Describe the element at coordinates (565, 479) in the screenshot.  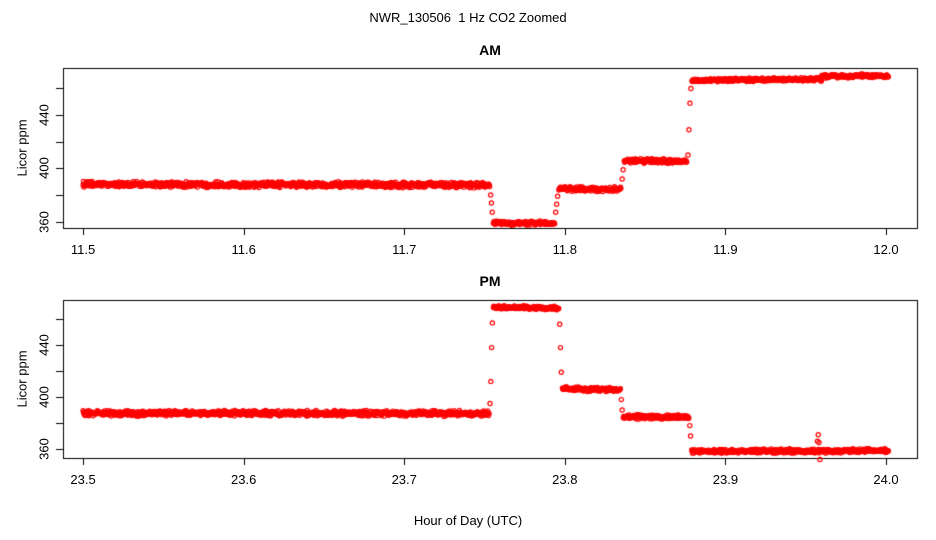
I see `x-tick-label-PM-23.8: 23.8` at that location.